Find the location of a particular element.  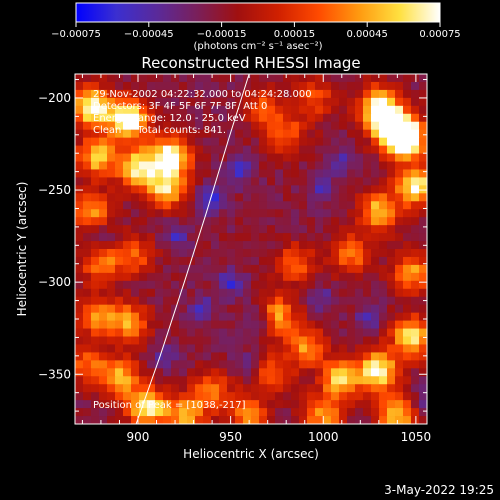

annotation-energy-range: Energy Range: 12.0 - 25.0 keV is located at coordinates (169, 118).